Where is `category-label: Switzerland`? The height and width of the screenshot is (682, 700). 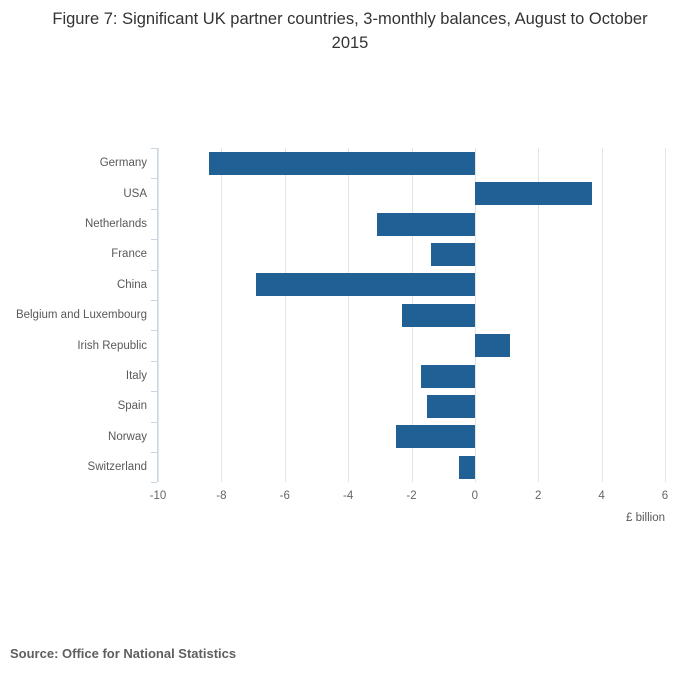
category-label: Switzerland is located at coordinates (117, 467).